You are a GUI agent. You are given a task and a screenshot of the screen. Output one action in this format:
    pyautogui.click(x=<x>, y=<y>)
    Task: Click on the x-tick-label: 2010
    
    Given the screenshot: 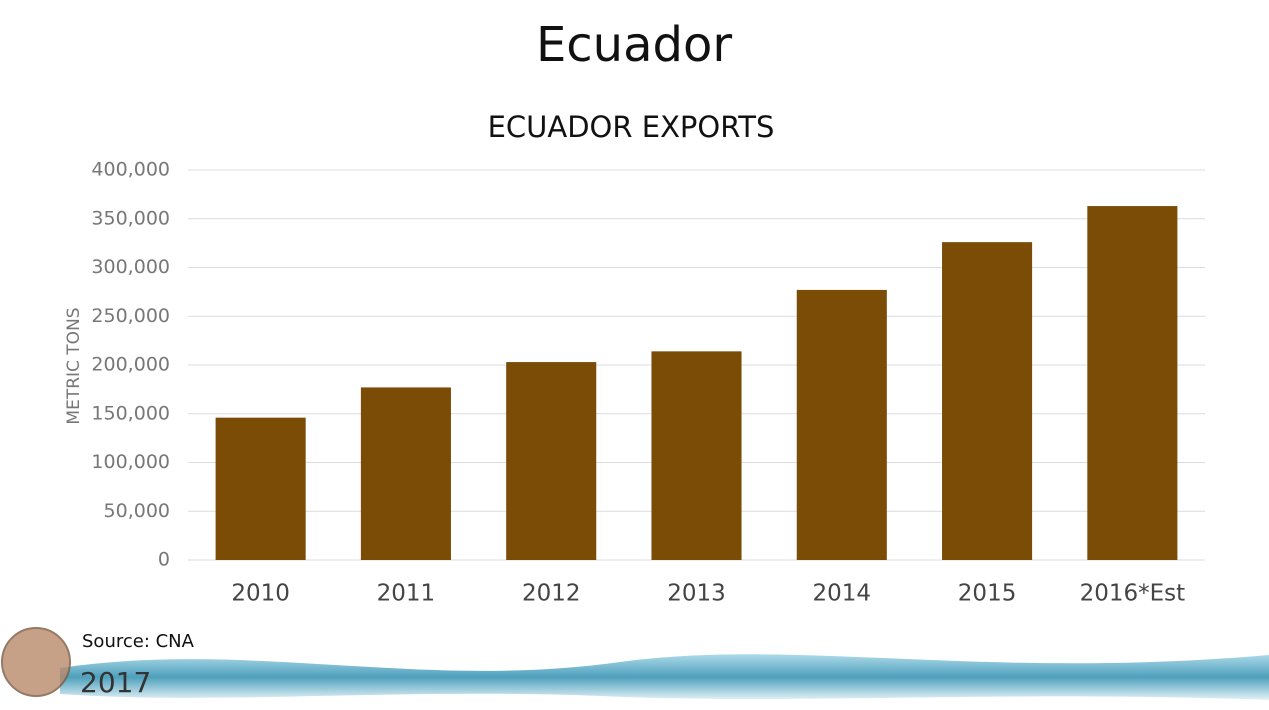 What is the action you would take?
    pyautogui.click(x=260, y=594)
    